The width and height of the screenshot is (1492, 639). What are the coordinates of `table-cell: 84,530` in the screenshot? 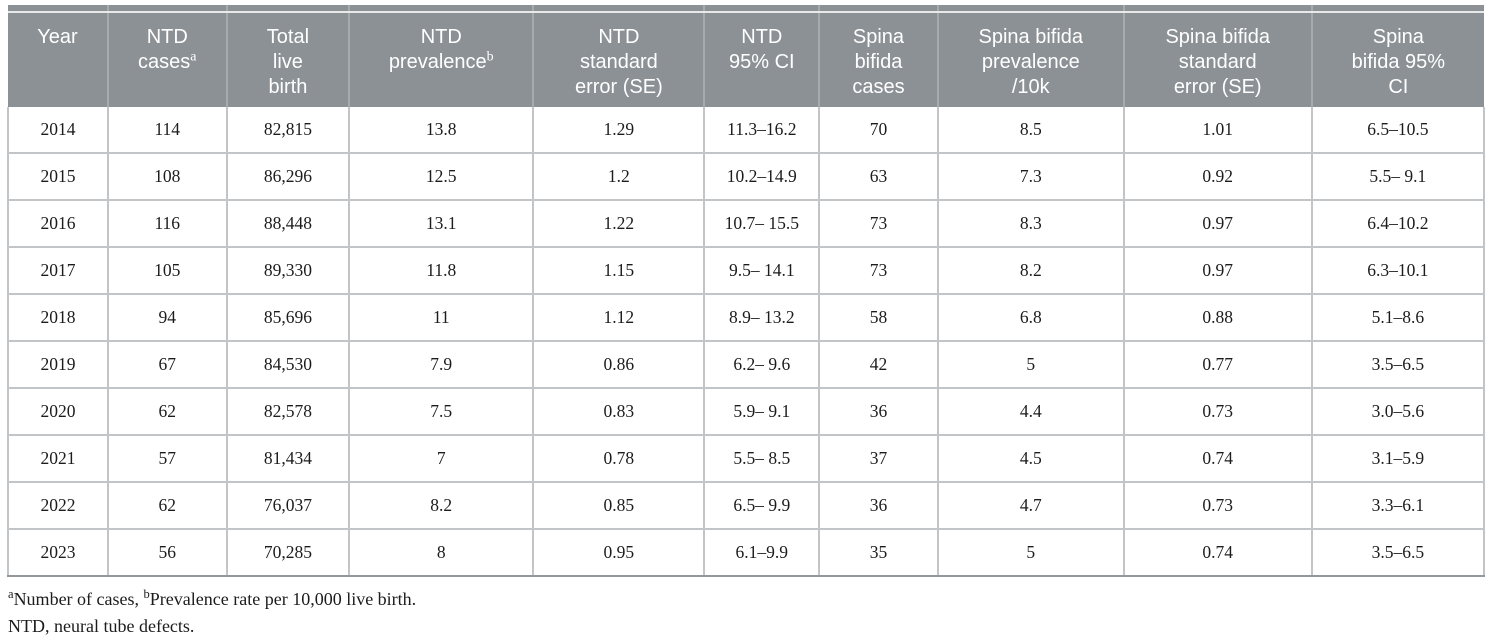 It's located at (288, 364).